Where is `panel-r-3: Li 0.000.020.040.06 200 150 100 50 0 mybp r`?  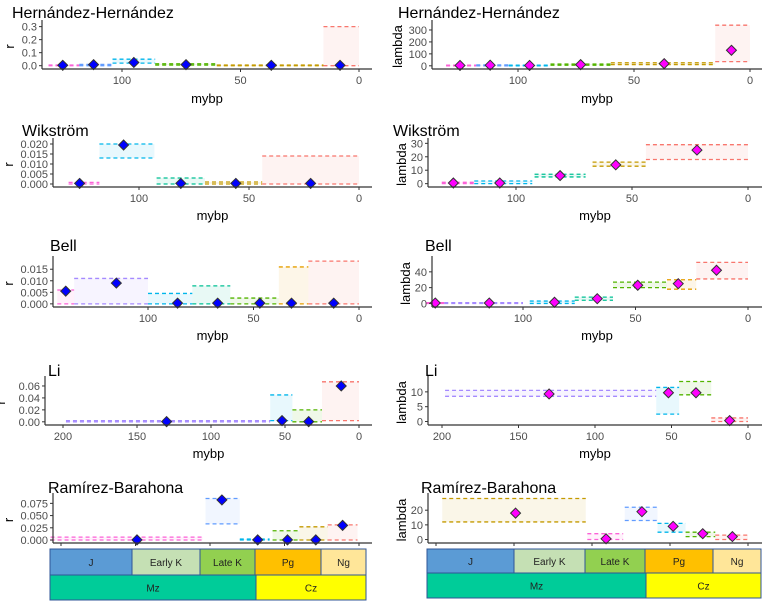 panel-r-3: Li 0.000.020.040.06 200 150 100 50 0 mybp r is located at coordinates (186, 412).